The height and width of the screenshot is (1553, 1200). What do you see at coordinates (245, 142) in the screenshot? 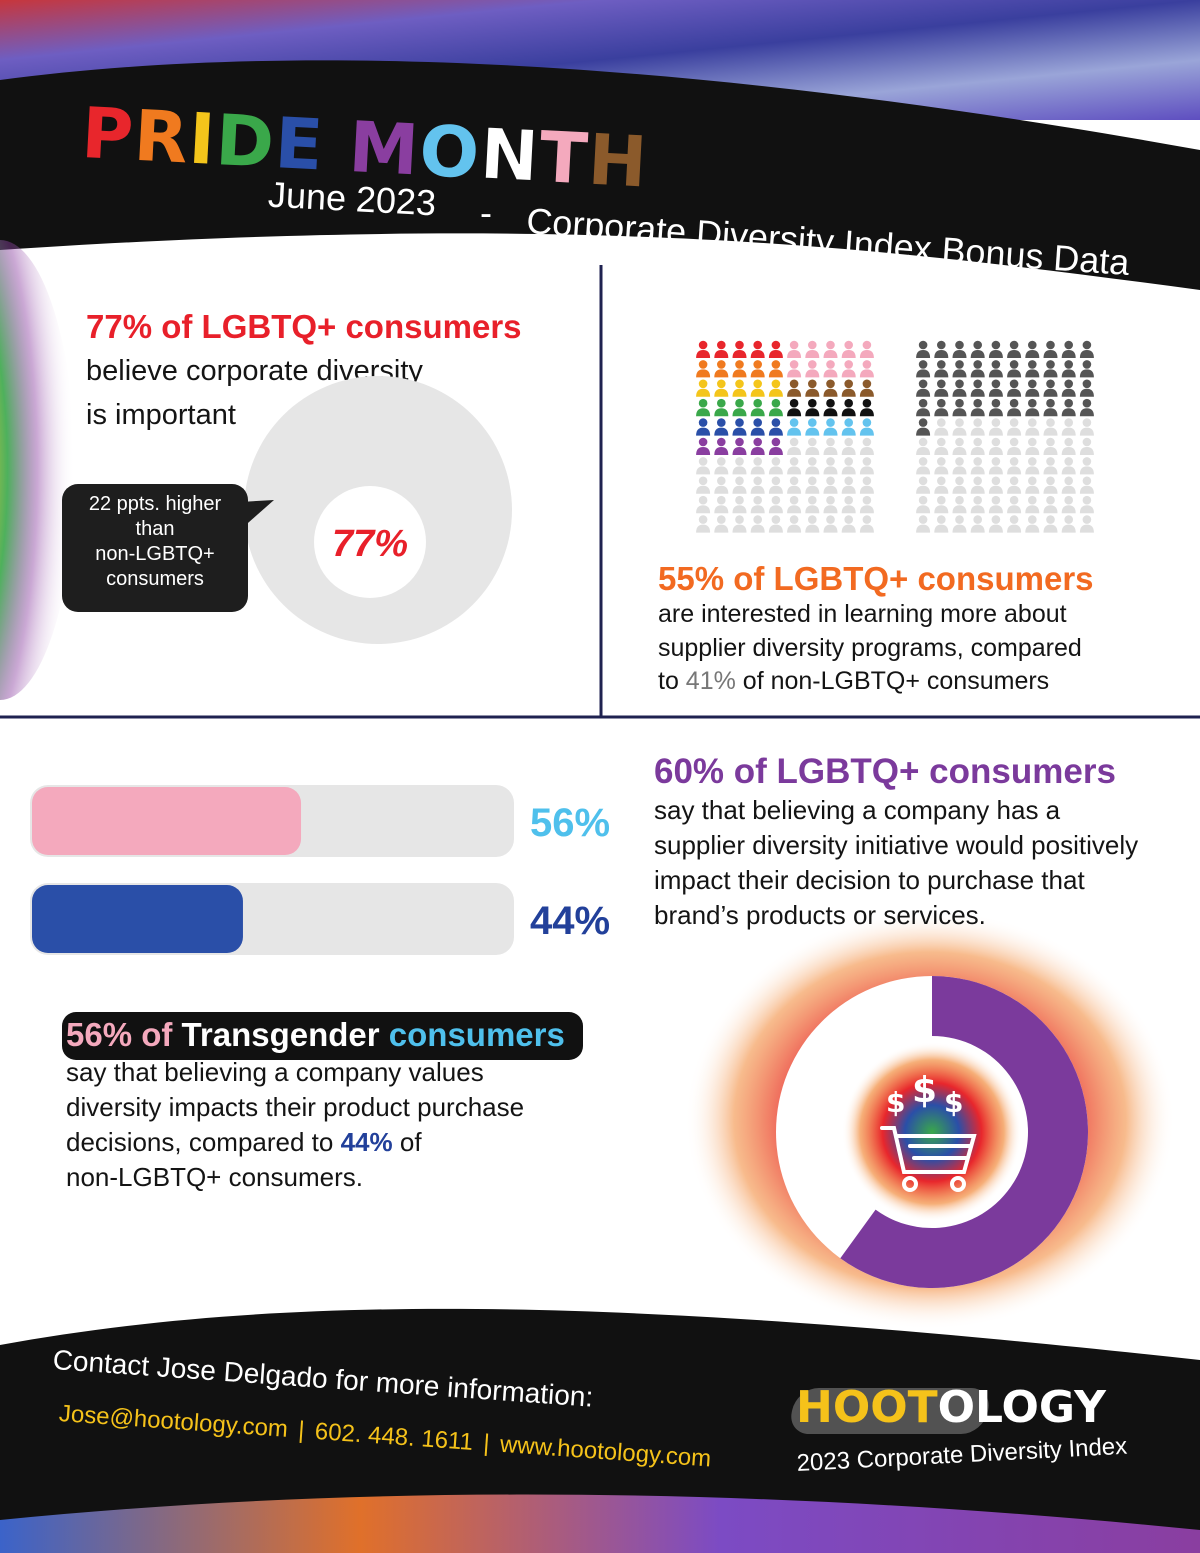
I see `title-letter: D` at bounding box center [245, 142].